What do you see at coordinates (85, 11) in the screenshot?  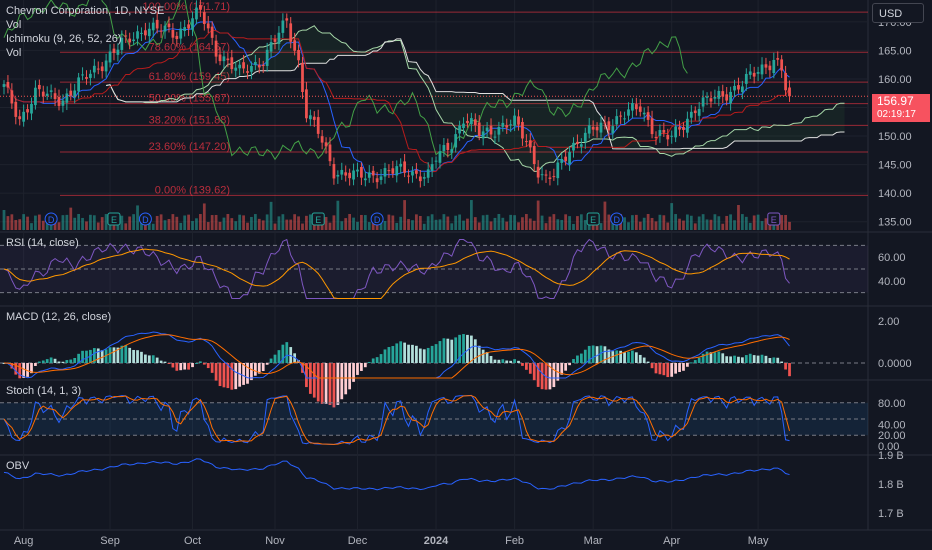 I see `symbol-title: Chevron Corporation, 1D, NYSE` at bounding box center [85, 11].